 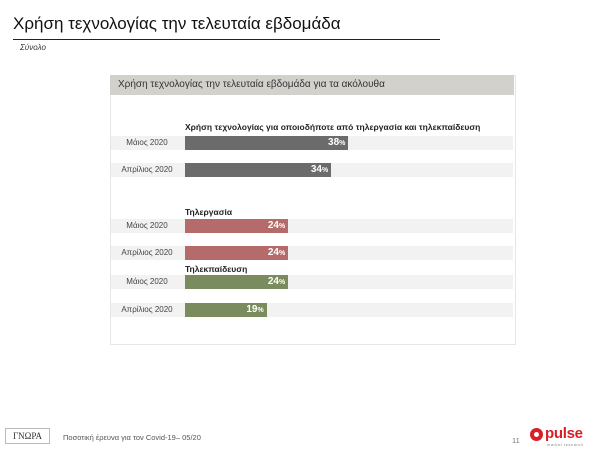 What do you see at coordinates (255, 309) in the screenshot?
I see `bar-value-label: 19%` at bounding box center [255, 309].